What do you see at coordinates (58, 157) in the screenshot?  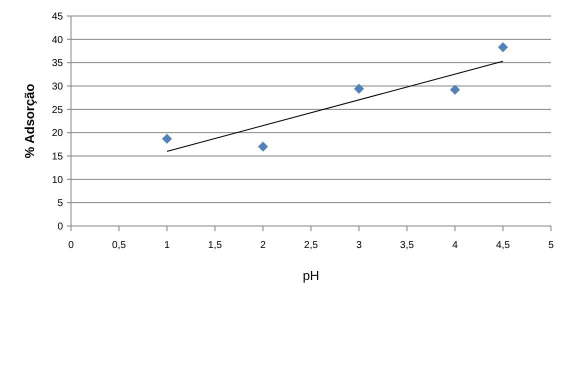 I see `y-tick-label: 15` at bounding box center [58, 157].